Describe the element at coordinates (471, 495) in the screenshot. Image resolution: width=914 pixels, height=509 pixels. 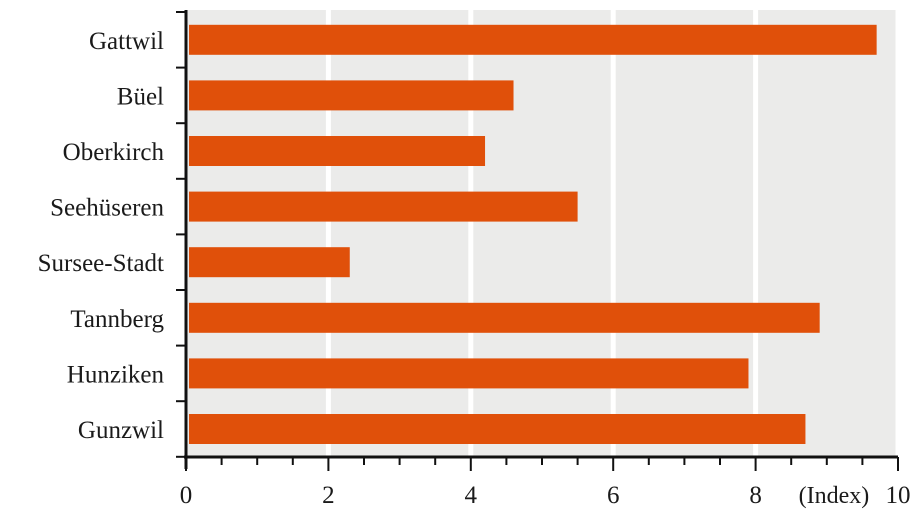
I see `x-tick-label: 4` at that location.